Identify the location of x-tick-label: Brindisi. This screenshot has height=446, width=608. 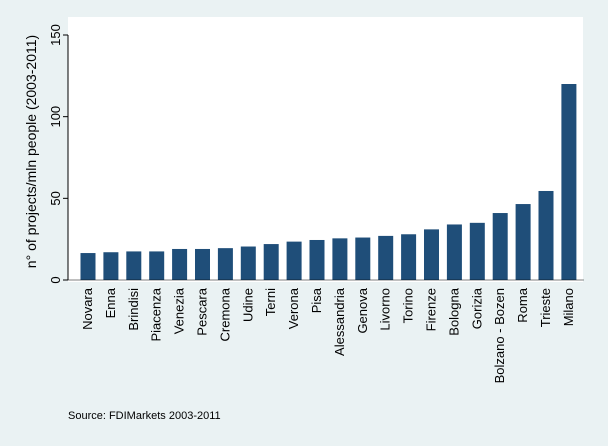
(133, 309).